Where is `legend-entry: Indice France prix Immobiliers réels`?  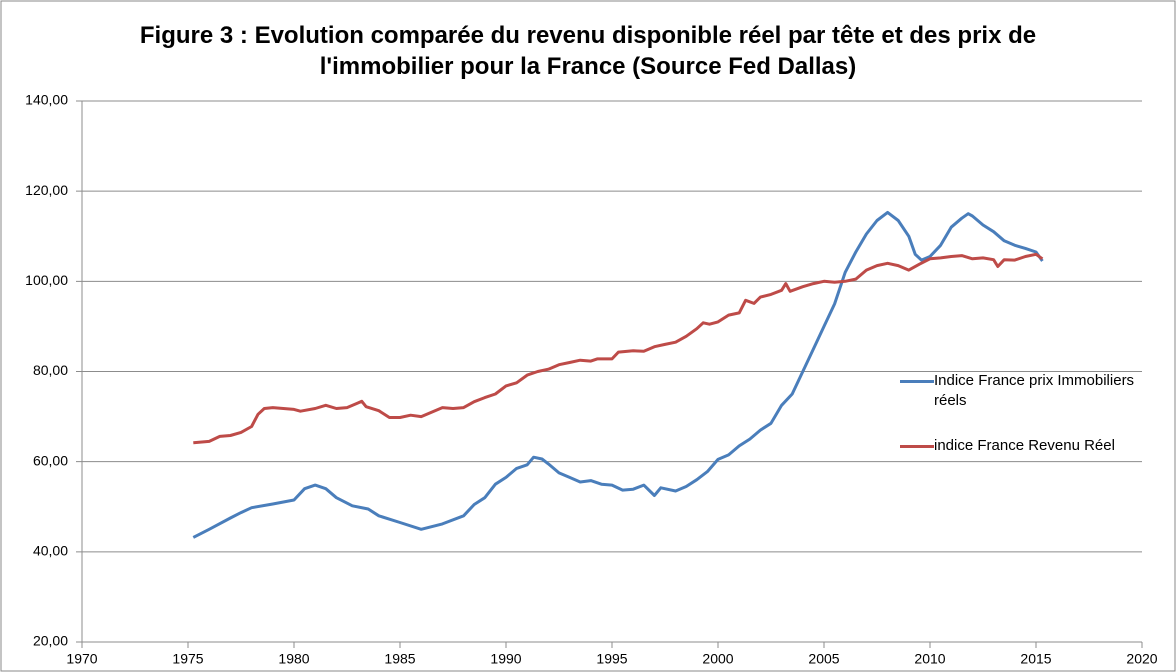 legend-entry: Indice France prix Immobiliers réels is located at coordinates (1032, 391).